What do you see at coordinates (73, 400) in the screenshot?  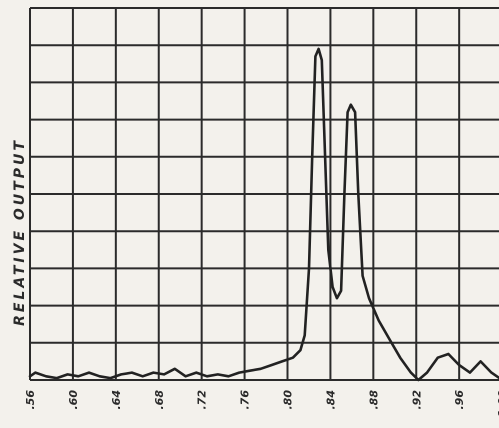 I see `x-tick-label: .60` at bounding box center [73, 400].